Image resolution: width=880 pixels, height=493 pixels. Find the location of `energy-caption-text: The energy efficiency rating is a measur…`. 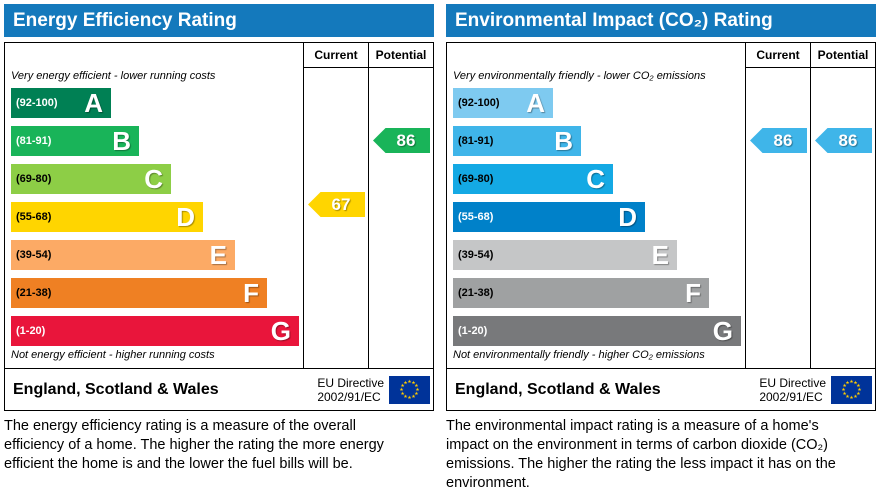

energy-caption-text: The energy efficiency rating is a measur… is located at coordinates (194, 445).